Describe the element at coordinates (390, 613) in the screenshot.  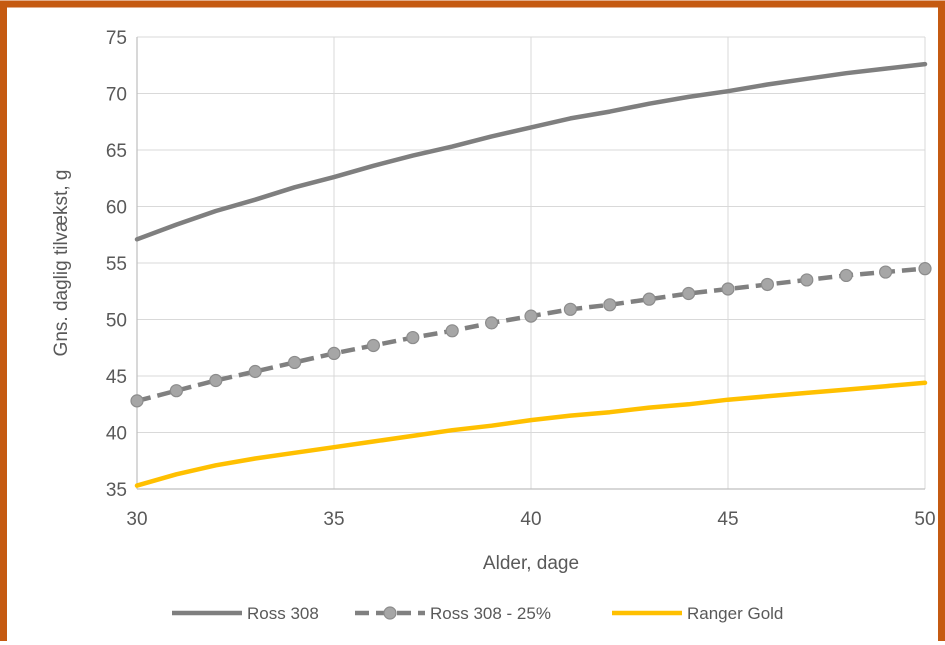
I see `legend-marker` at that location.